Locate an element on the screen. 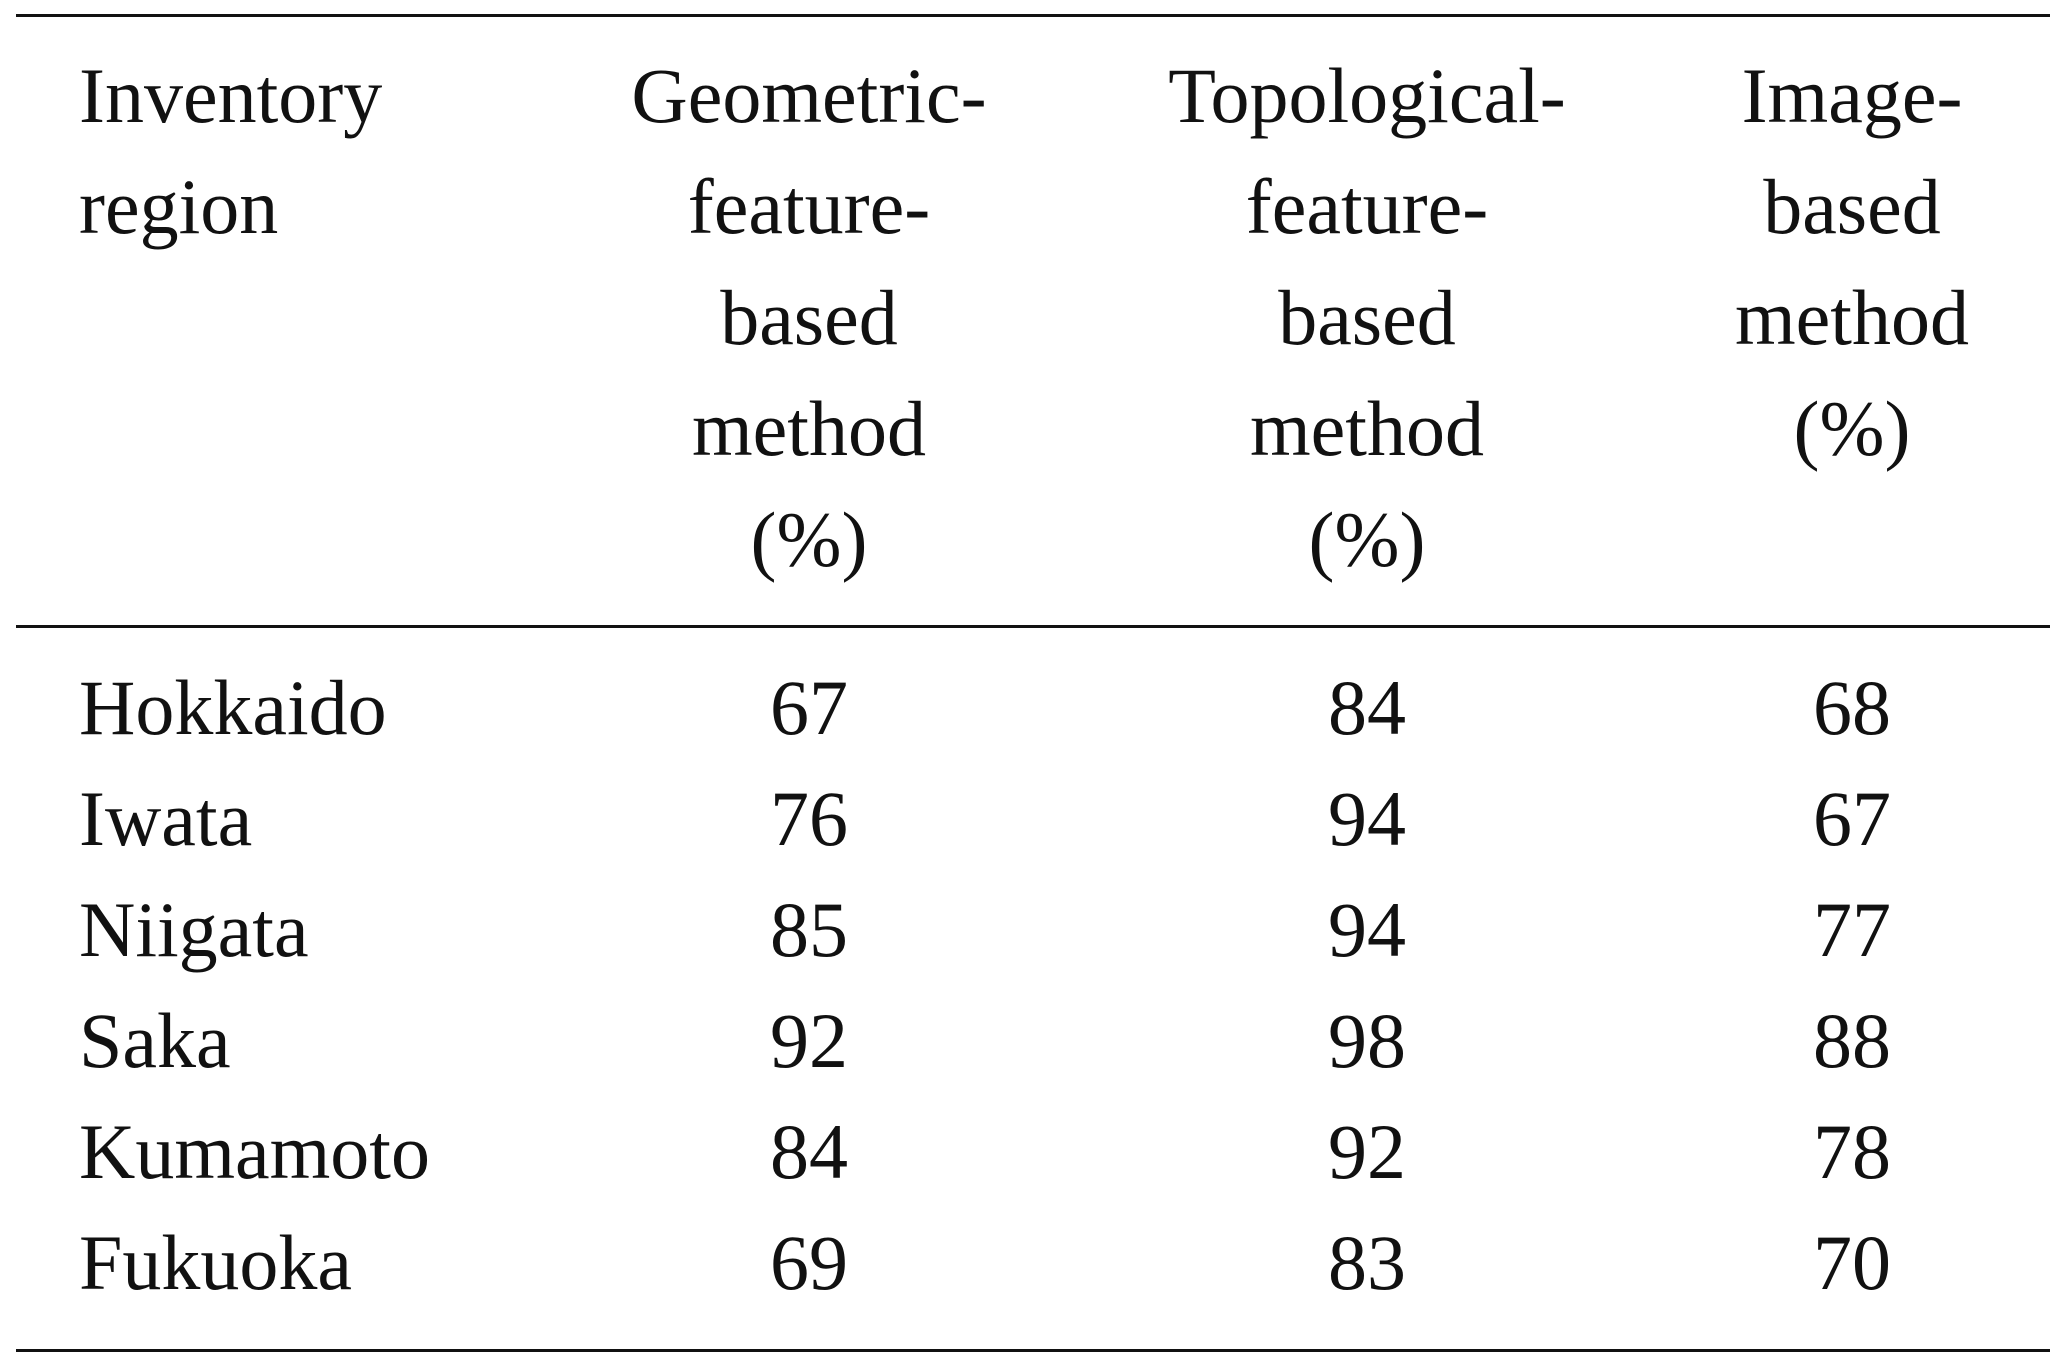 This screenshot has width=2067, height=1367. region-cell: Saka is located at coordinates (155, 1040).